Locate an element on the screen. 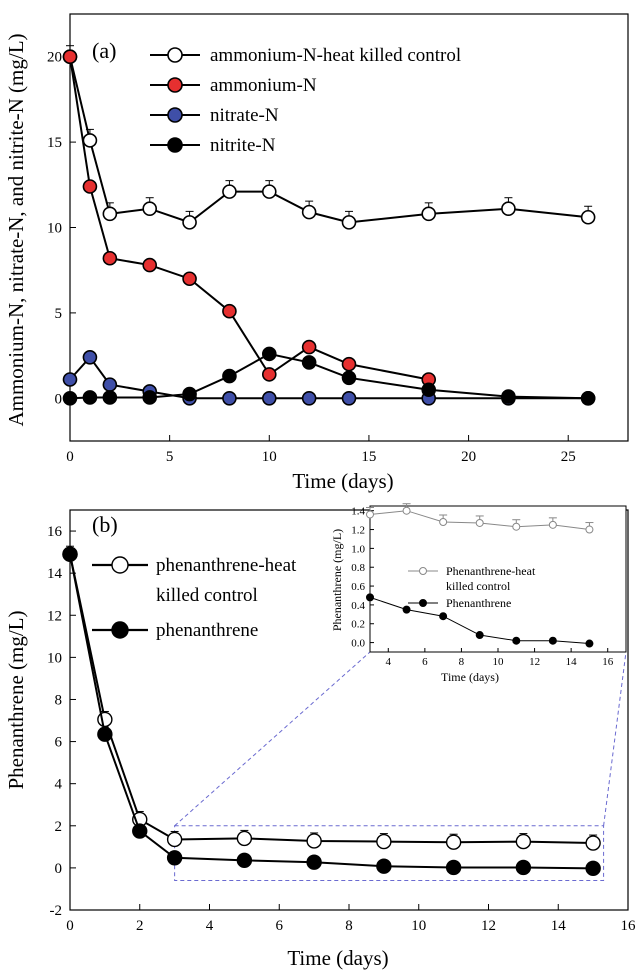 Image resolution: width=638 pixels, height=971 pixels. panel-b-x-tick-label: 6 is located at coordinates (280, 926).